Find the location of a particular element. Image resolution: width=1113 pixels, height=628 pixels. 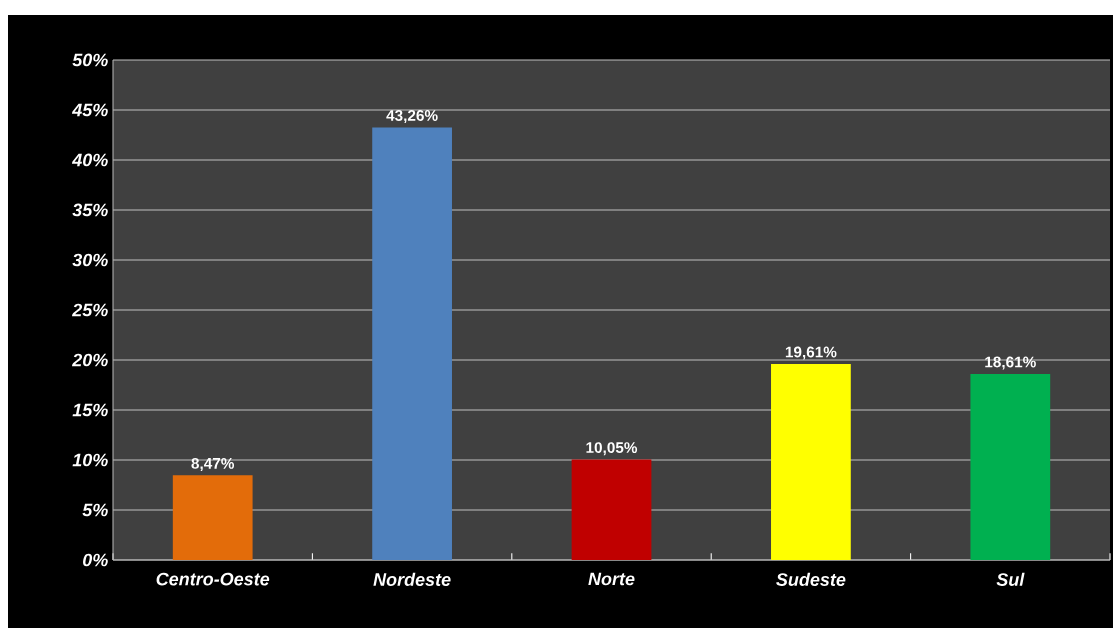

y-tick-label: 10% is located at coordinates (90, 460).